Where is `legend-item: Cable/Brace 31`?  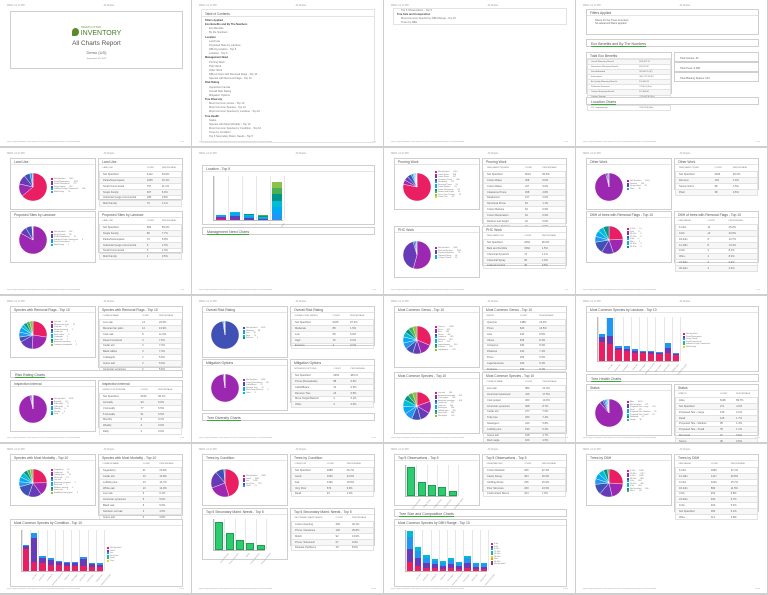
legend-item: Cable/Brace 31 is located at coordinates (256, 385).